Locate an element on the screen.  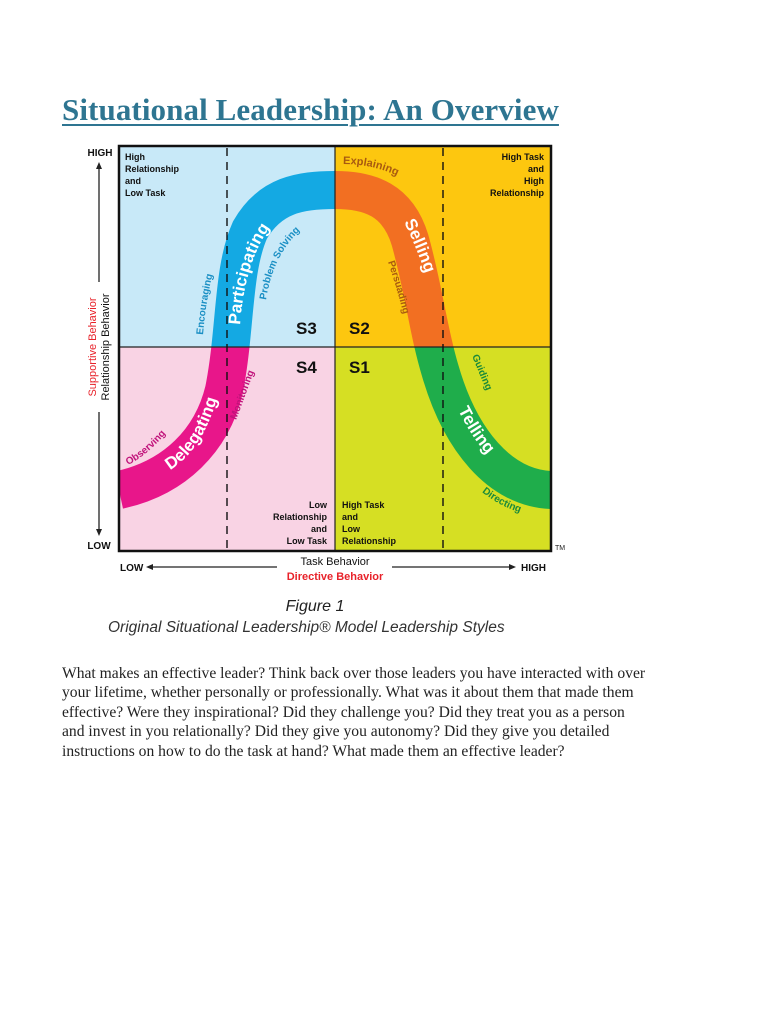
quadrant-desc-br-4: Relationship is located at coordinates (369, 541).